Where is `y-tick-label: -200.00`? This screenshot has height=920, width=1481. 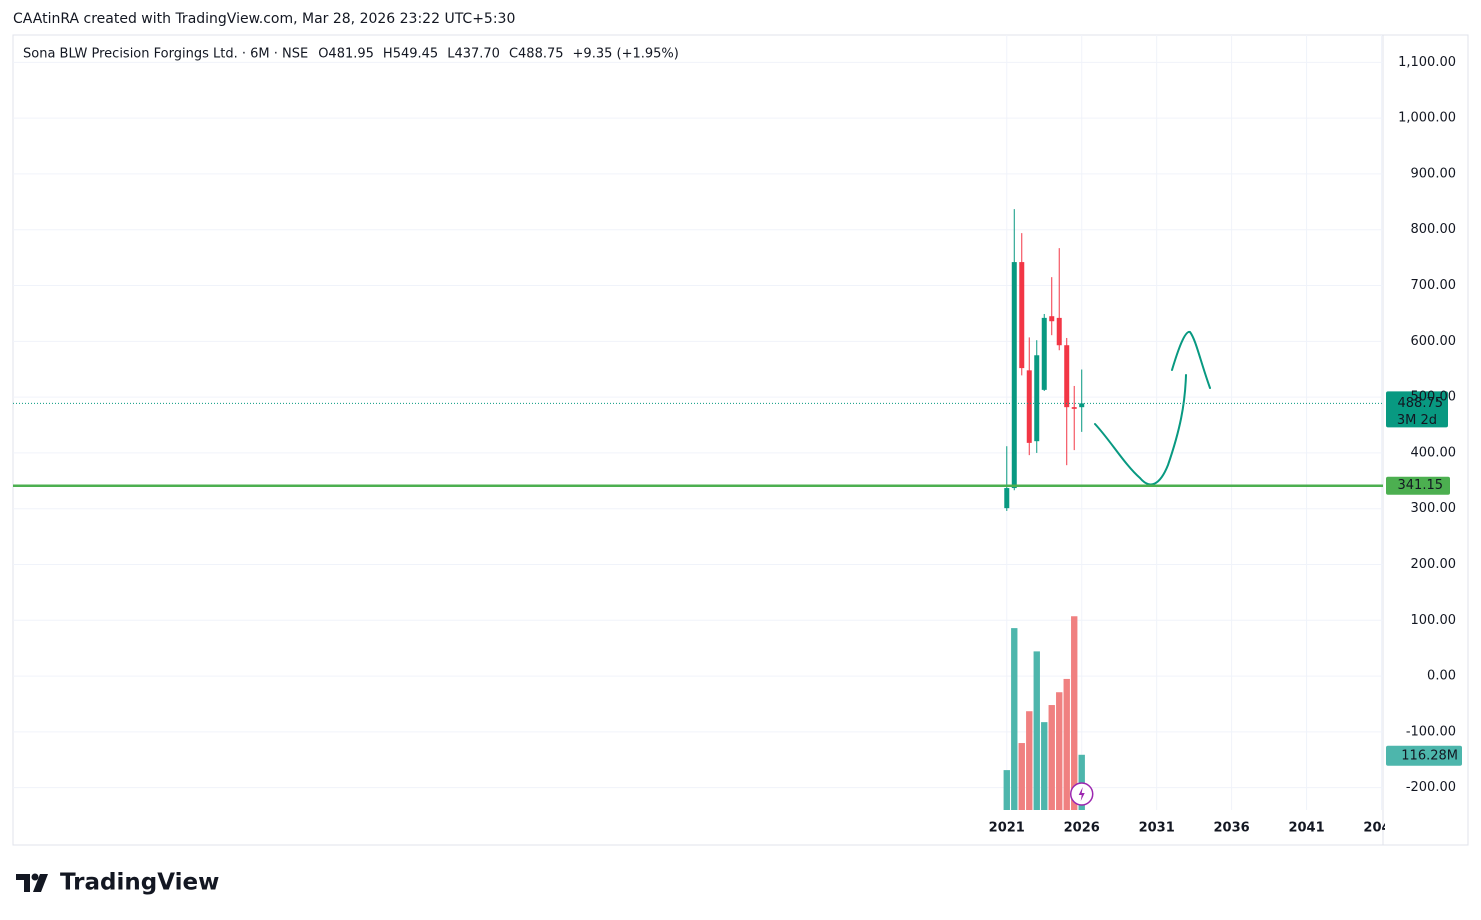
y-tick-label: -200.00 is located at coordinates (1431, 787).